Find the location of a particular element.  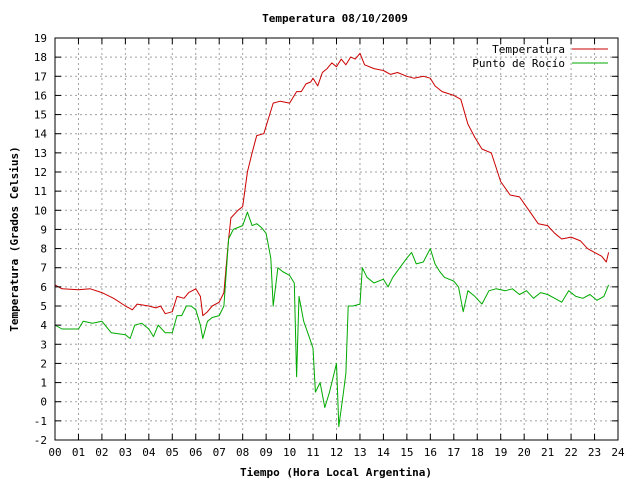

y-tick-label: 4 is located at coordinates (43, 325).